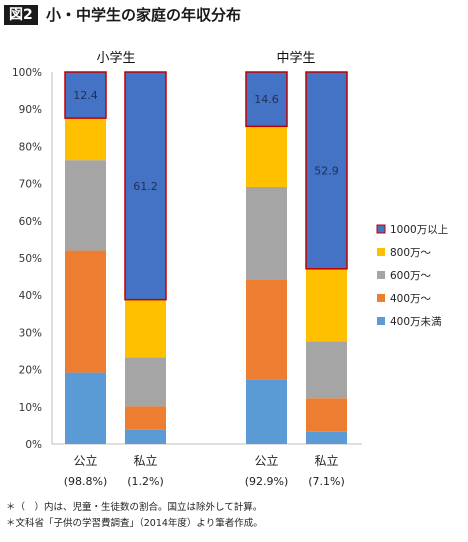  I want to click on group-label: 小学生, so click(115, 58).